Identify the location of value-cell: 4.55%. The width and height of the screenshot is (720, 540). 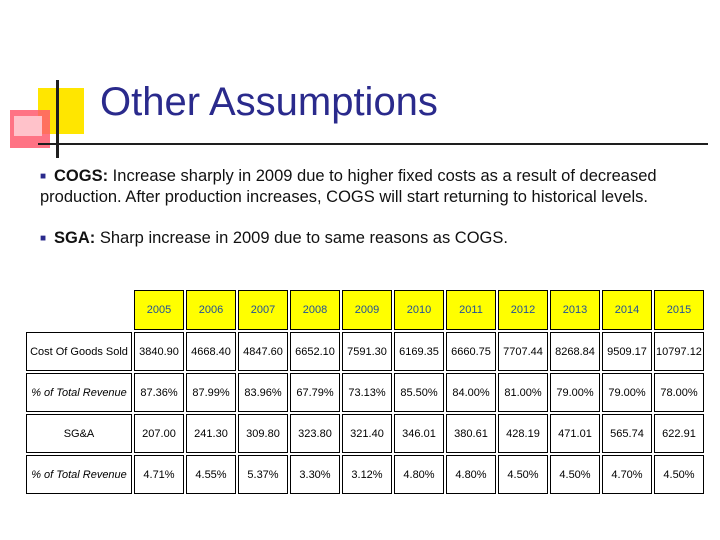
(211, 474).